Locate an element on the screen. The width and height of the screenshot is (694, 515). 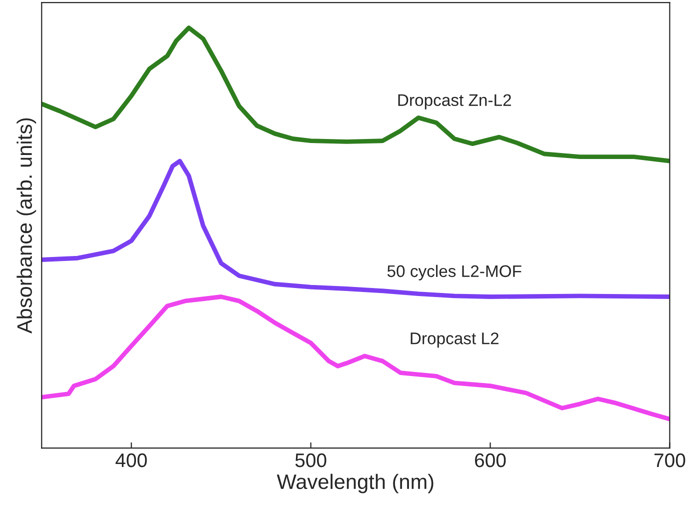
y-axis-title: Absorbance (arb. units) is located at coordinates (26, 226).